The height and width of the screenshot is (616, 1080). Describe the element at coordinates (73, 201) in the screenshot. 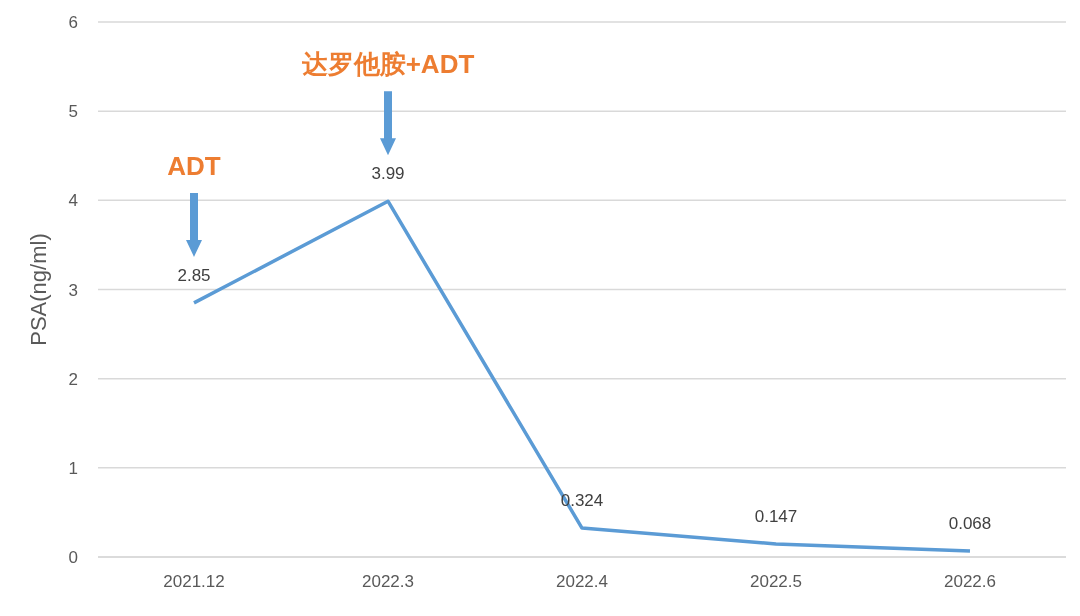

I see `y-tick-label: 4` at that location.